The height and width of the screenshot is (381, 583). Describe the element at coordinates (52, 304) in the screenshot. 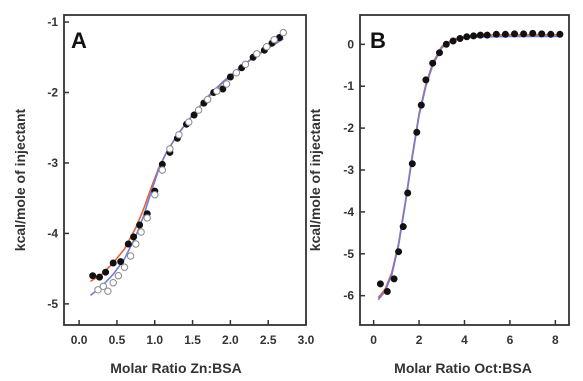

I see `panel-a-y-tick-label-4: -5` at that location.